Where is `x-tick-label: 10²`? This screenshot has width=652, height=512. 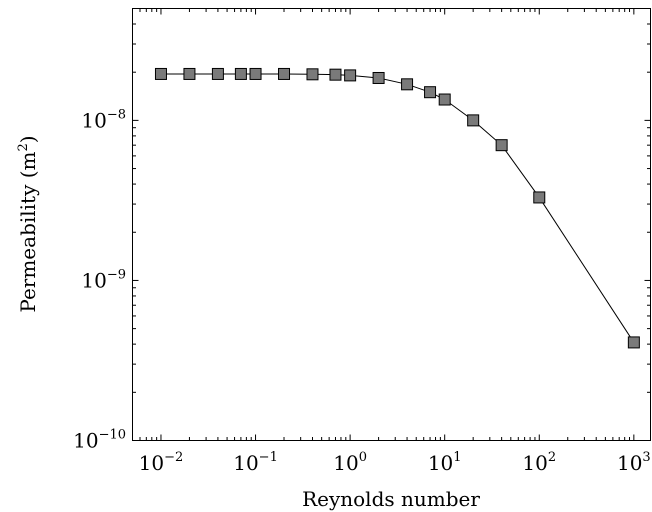
x-tick-label: 10² is located at coordinates (539, 462).